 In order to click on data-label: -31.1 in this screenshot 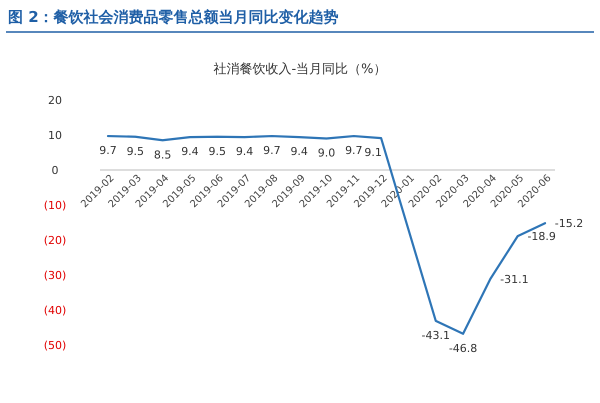, I will do `click(514, 279)`.